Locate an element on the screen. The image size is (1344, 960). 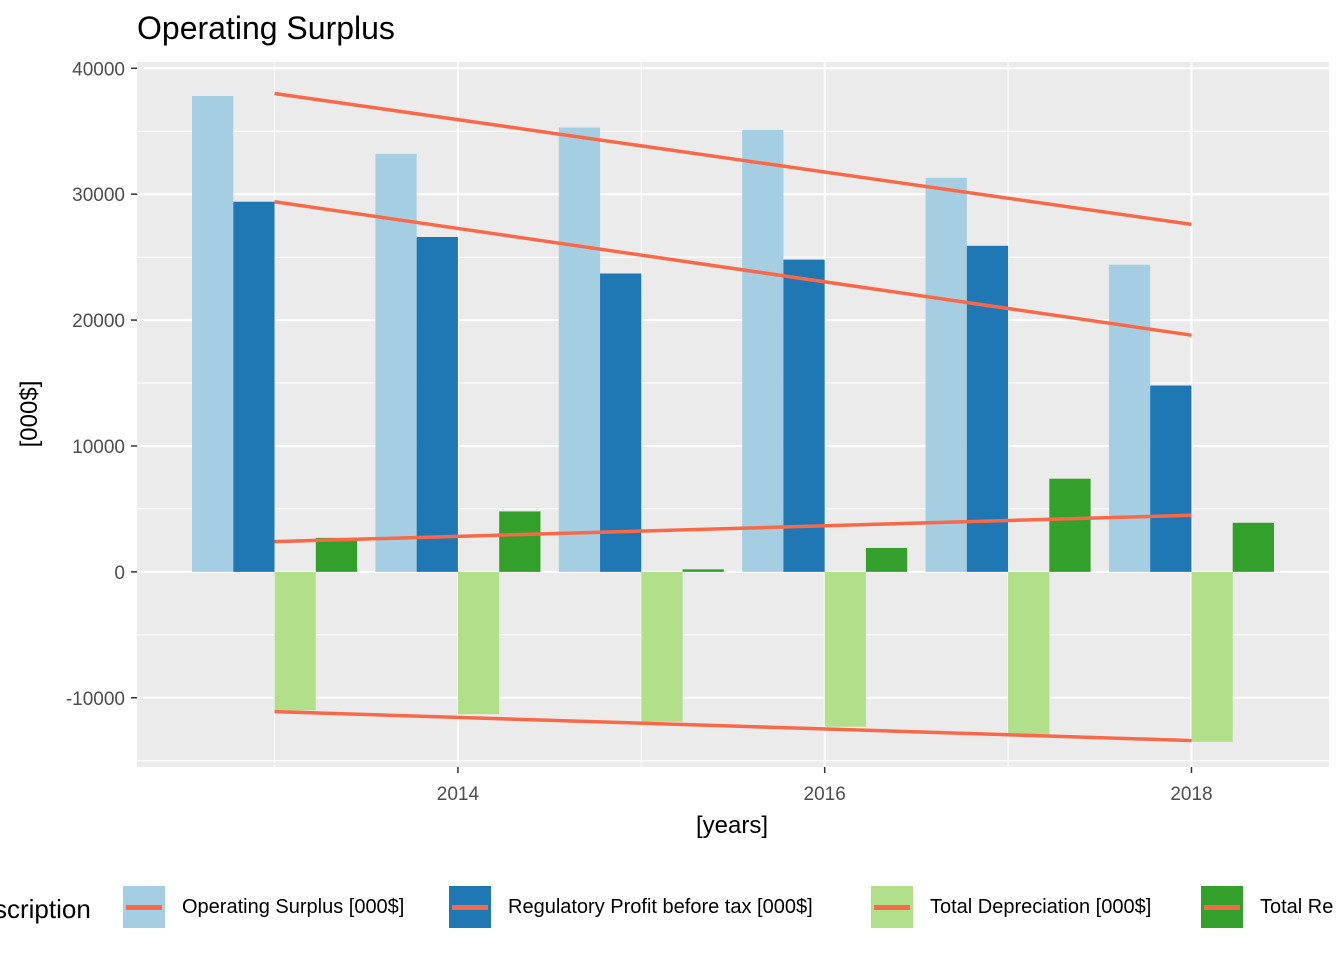
legend-label: Regulatory Profit before tax [000$] is located at coordinates (660, 907).